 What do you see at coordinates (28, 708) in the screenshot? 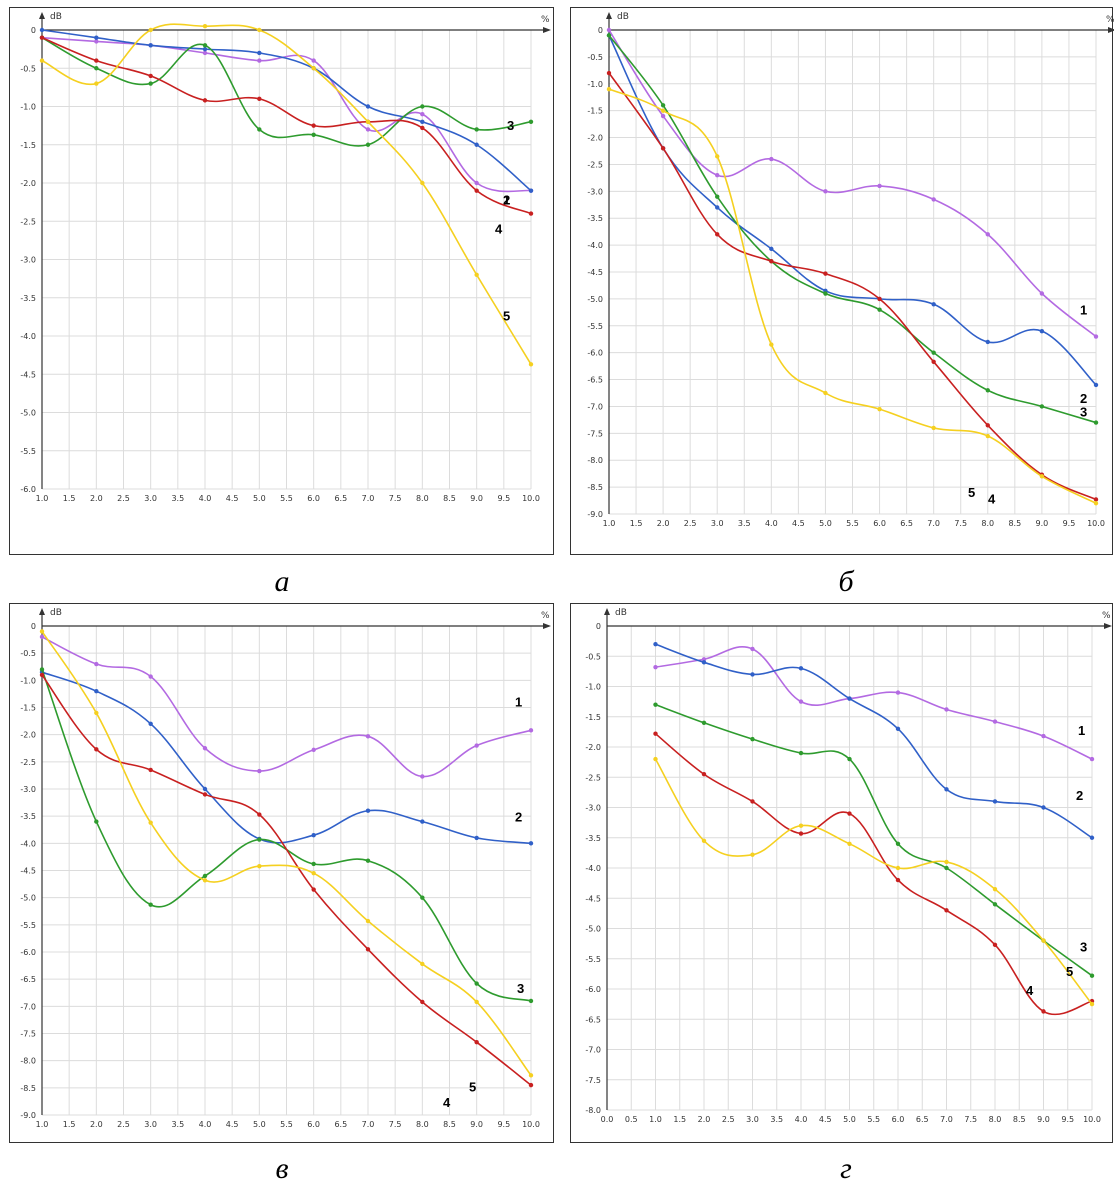
I see `y-tick-label: -1.5` at bounding box center [28, 708].